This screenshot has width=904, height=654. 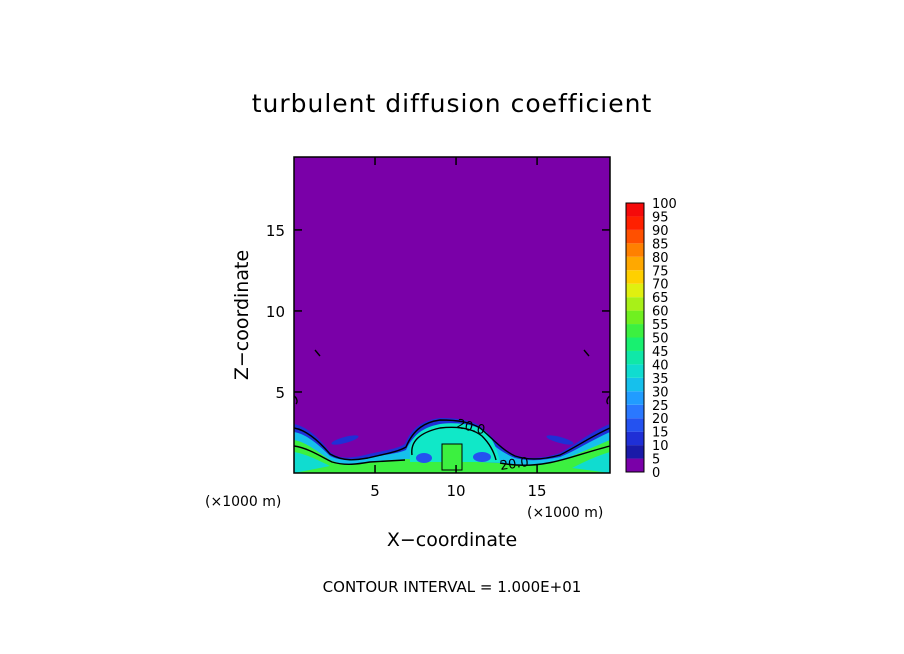 What do you see at coordinates (424, 458) in the screenshot?
I see `plume-blob-left` at bounding box center [424, 458].